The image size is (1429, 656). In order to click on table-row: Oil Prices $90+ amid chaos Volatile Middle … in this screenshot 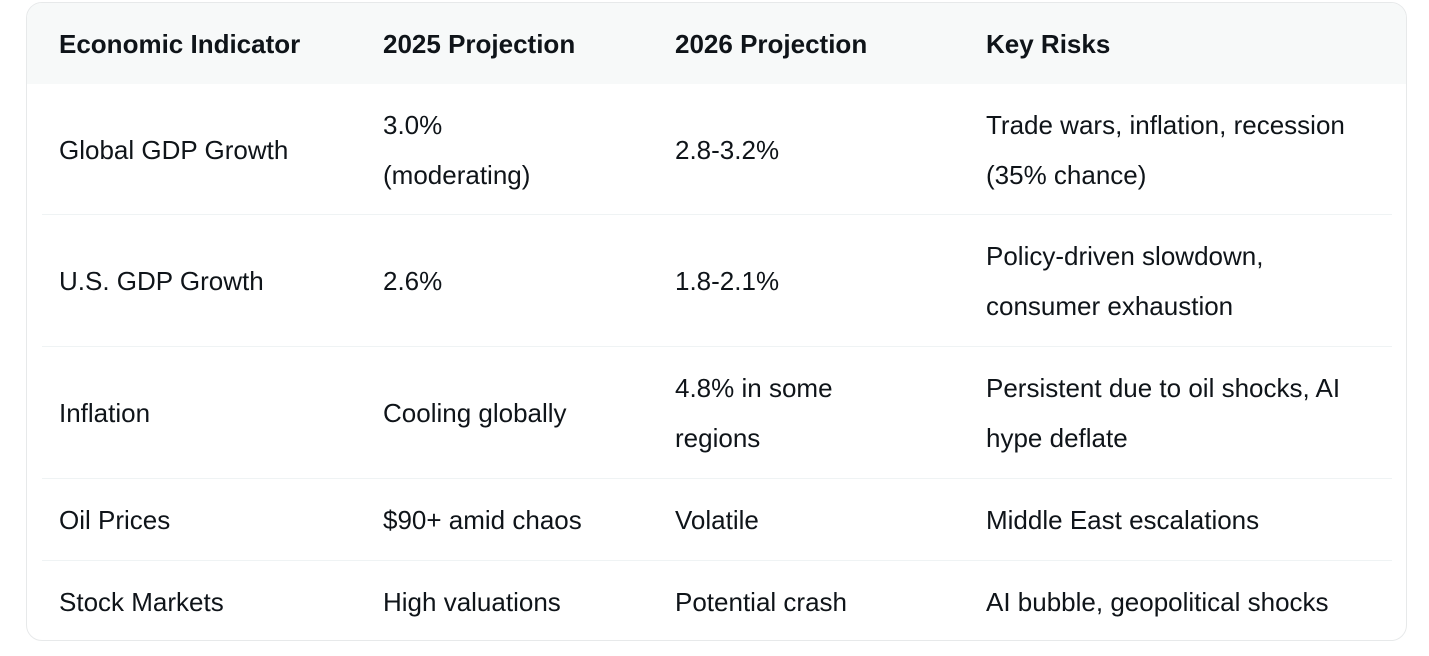, I will do `click(716, 520)`.